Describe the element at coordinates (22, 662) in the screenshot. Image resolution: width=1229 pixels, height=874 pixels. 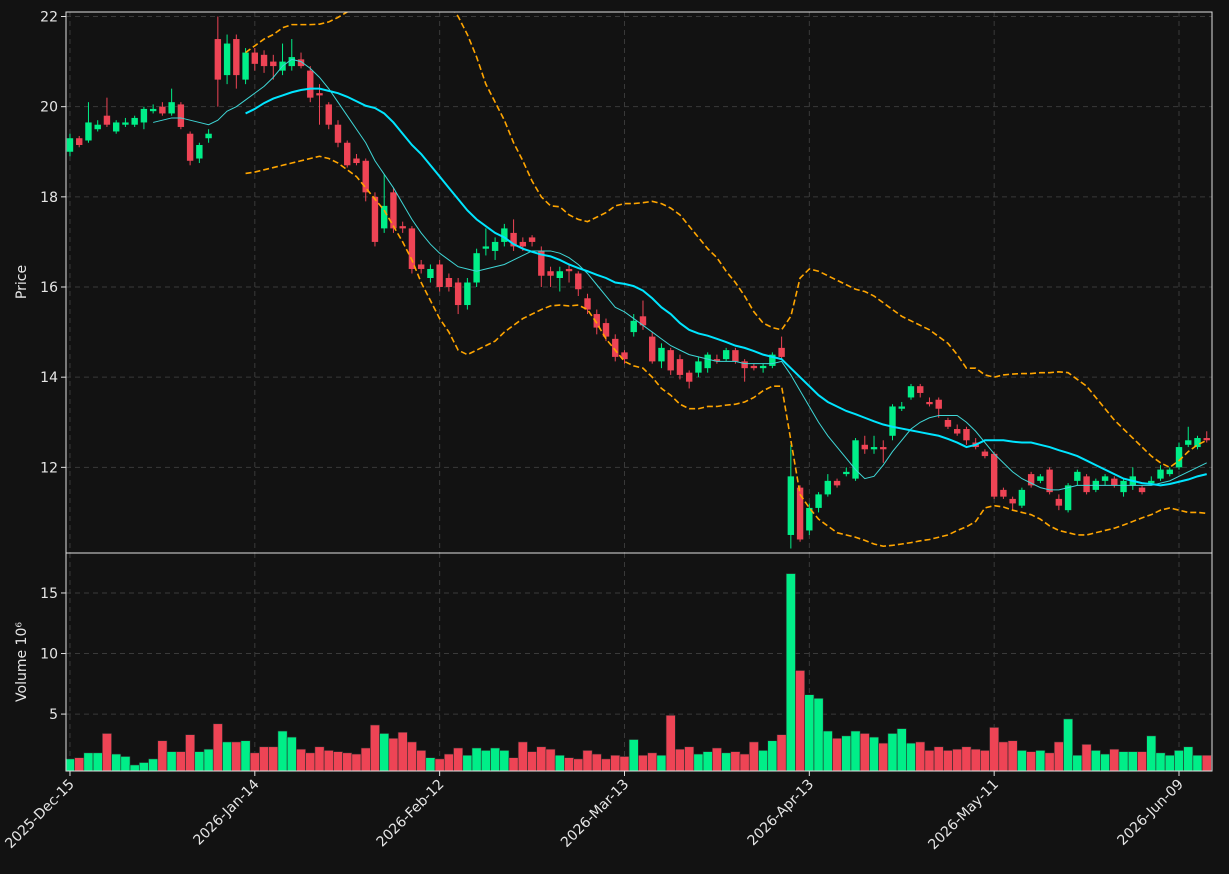
I see `volume-axis-label: Volume 10⁶` at that location.